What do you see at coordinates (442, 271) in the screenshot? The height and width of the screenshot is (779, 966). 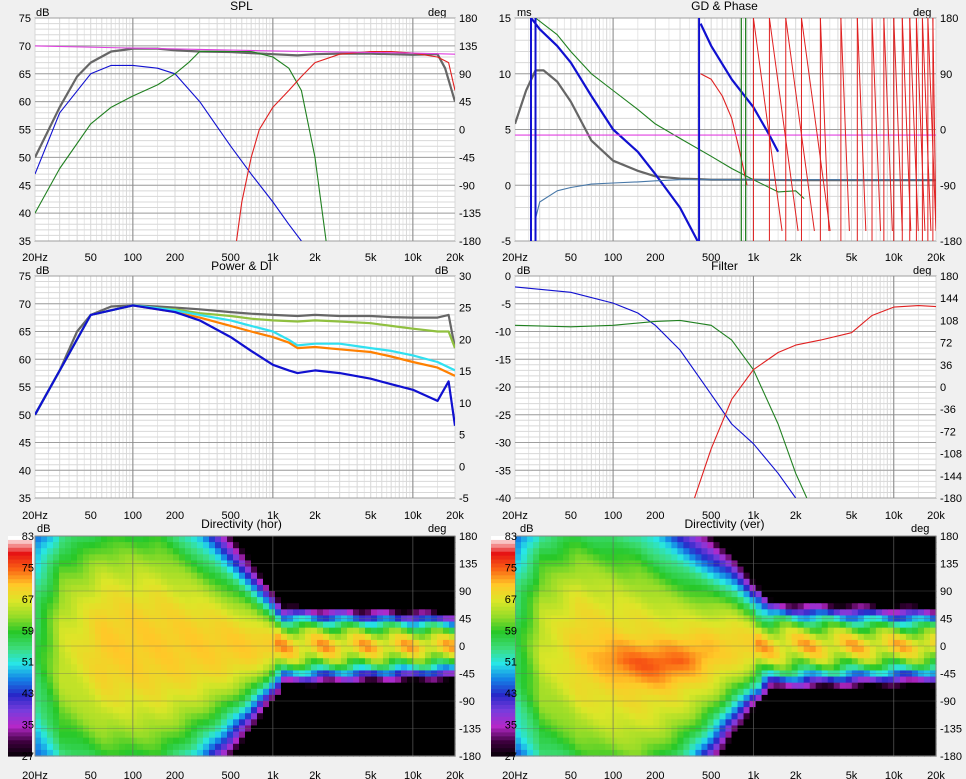 I see `power-right-unit: dB` at bounding box center [442, 271].